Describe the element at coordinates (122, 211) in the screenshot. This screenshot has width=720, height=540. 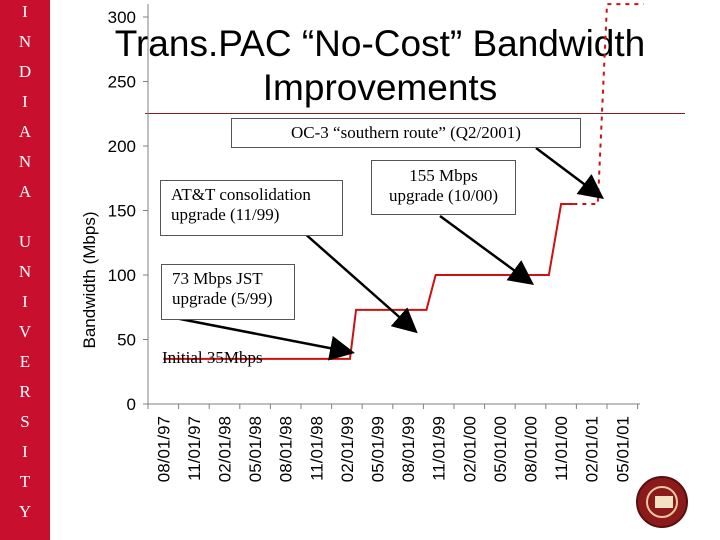
I see `y-tick-label: 150` at that location.